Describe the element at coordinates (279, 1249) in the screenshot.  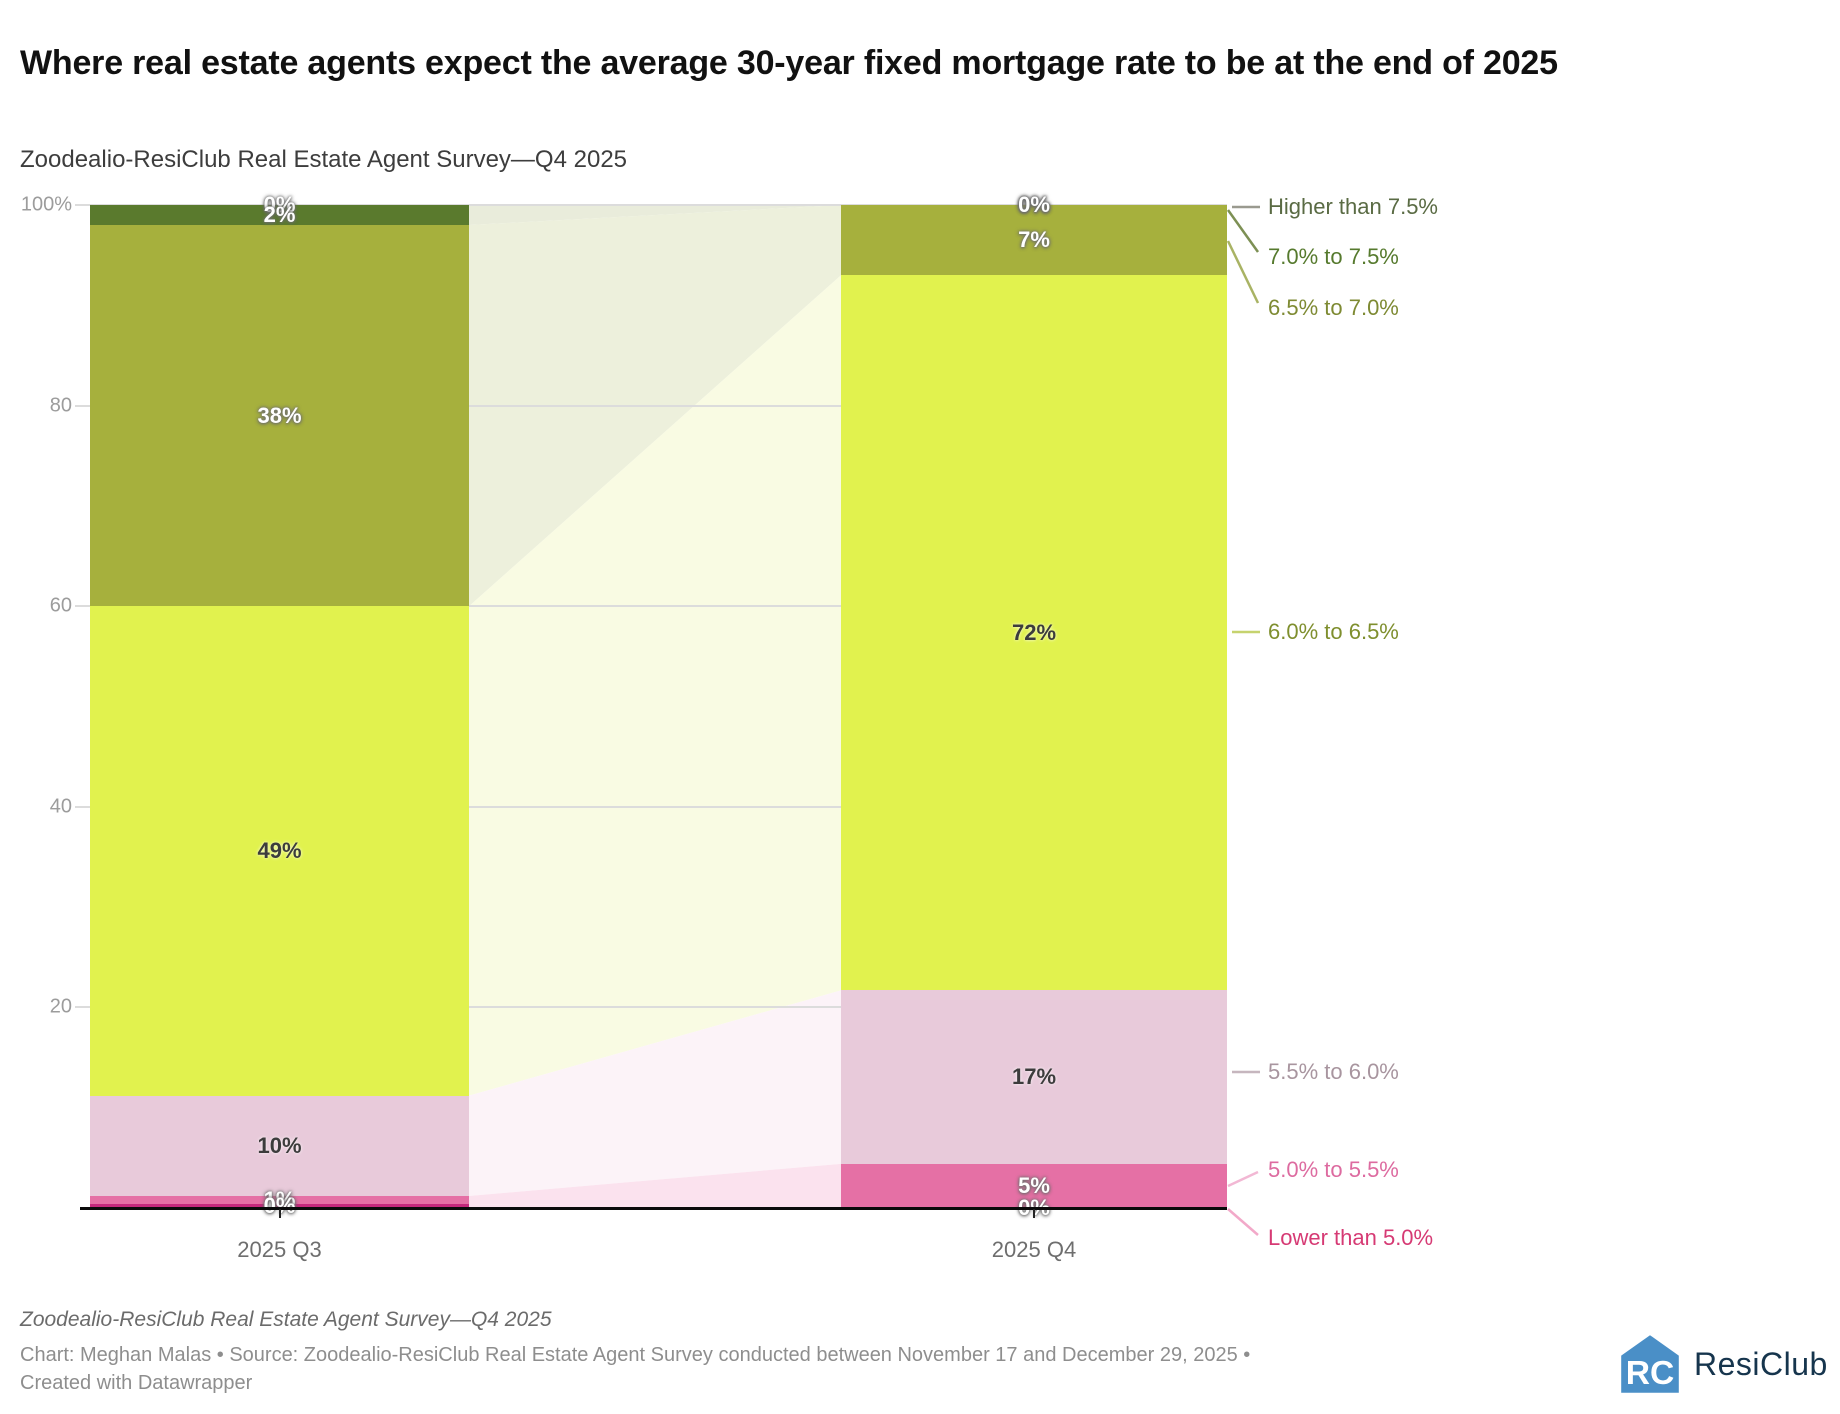
I see `x-axis-category-label: 2025 Q3` at that location.